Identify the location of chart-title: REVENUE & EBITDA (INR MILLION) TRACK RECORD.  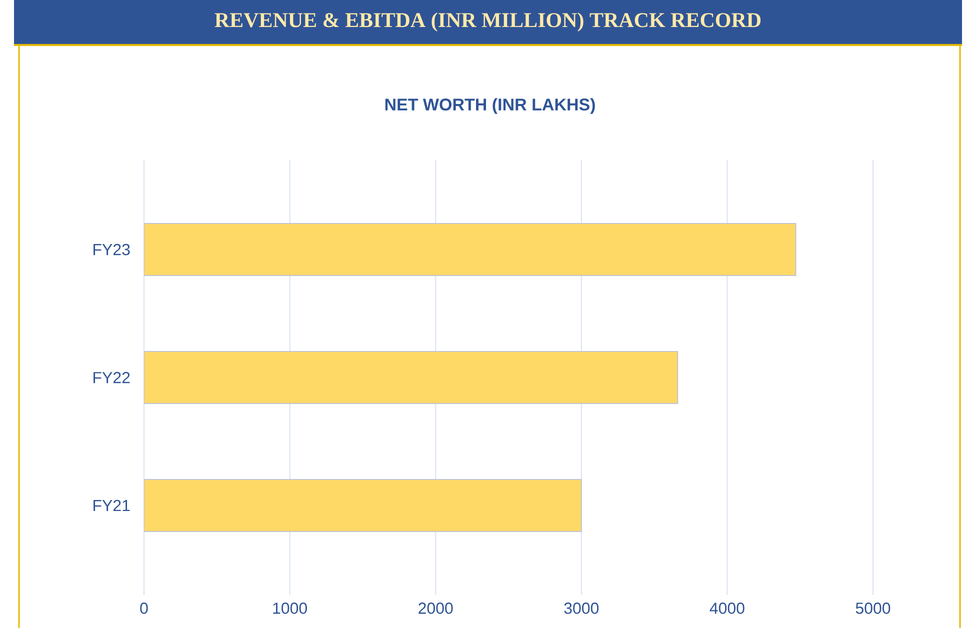
(487, 22).